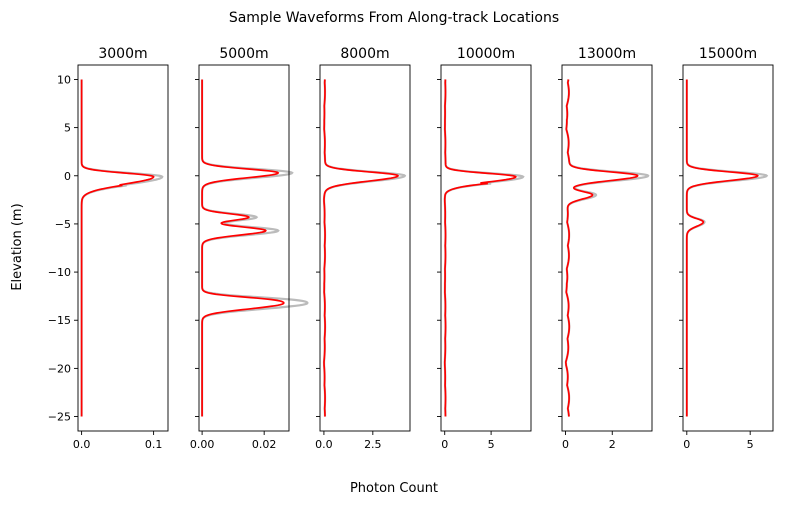  Describe the element at coordinates (607, 54) in the screenshot. I see `panel-title: 13000m` at that location.